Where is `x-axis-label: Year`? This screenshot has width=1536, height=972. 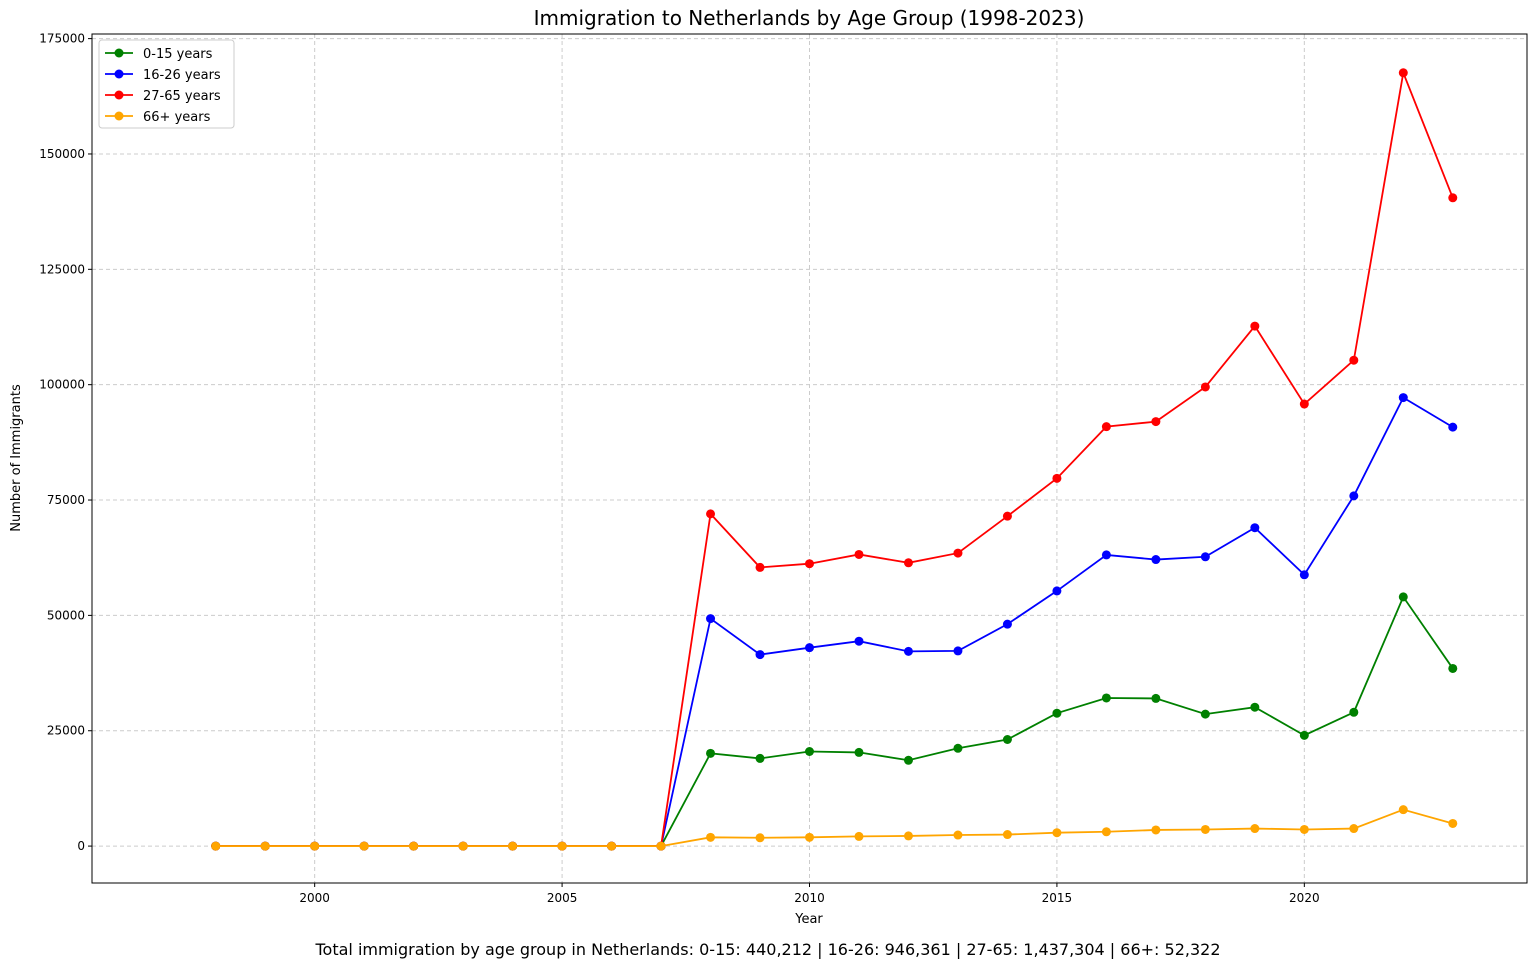 x-axis-label: Year is located at coordinates (808, 919).